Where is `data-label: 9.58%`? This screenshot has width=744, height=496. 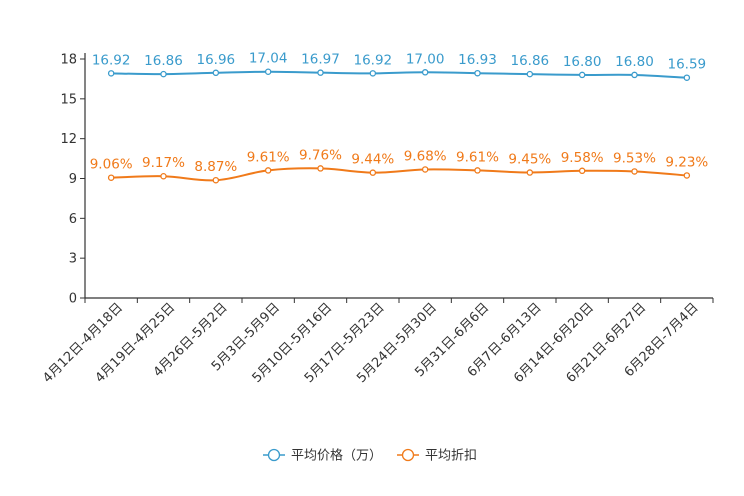 data-label: 9.58% is located at coordinates (582, 158).